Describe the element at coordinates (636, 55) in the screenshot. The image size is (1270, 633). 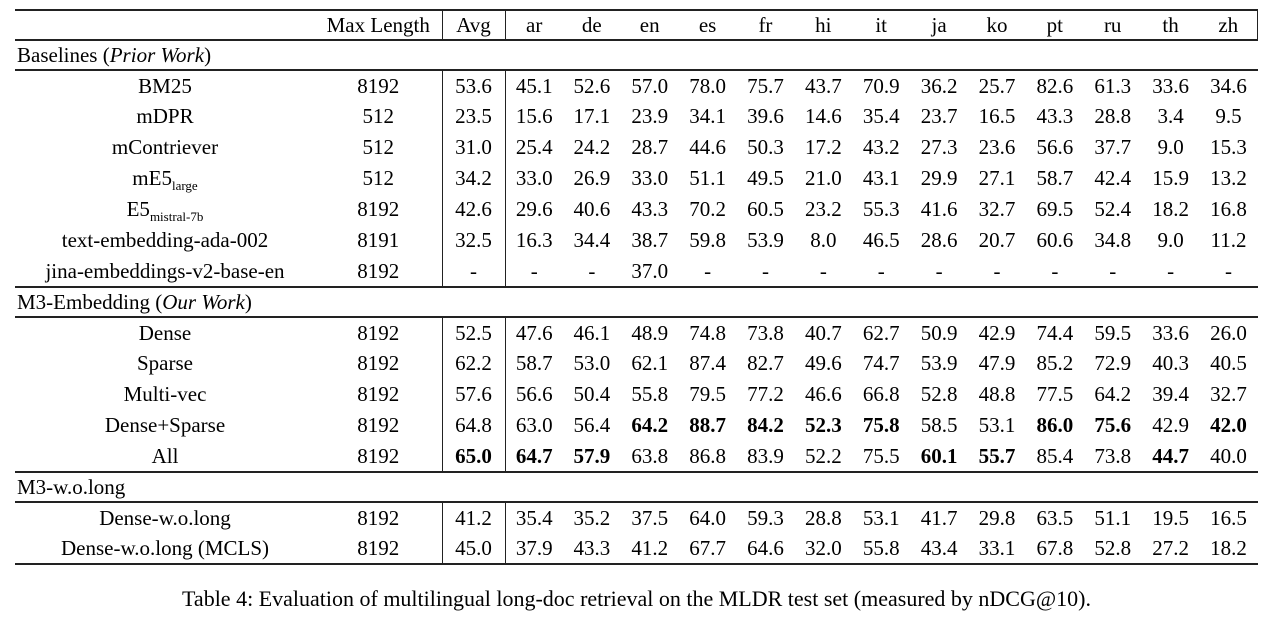
I see `section-header: Baselines (Prior Work)` at that location.